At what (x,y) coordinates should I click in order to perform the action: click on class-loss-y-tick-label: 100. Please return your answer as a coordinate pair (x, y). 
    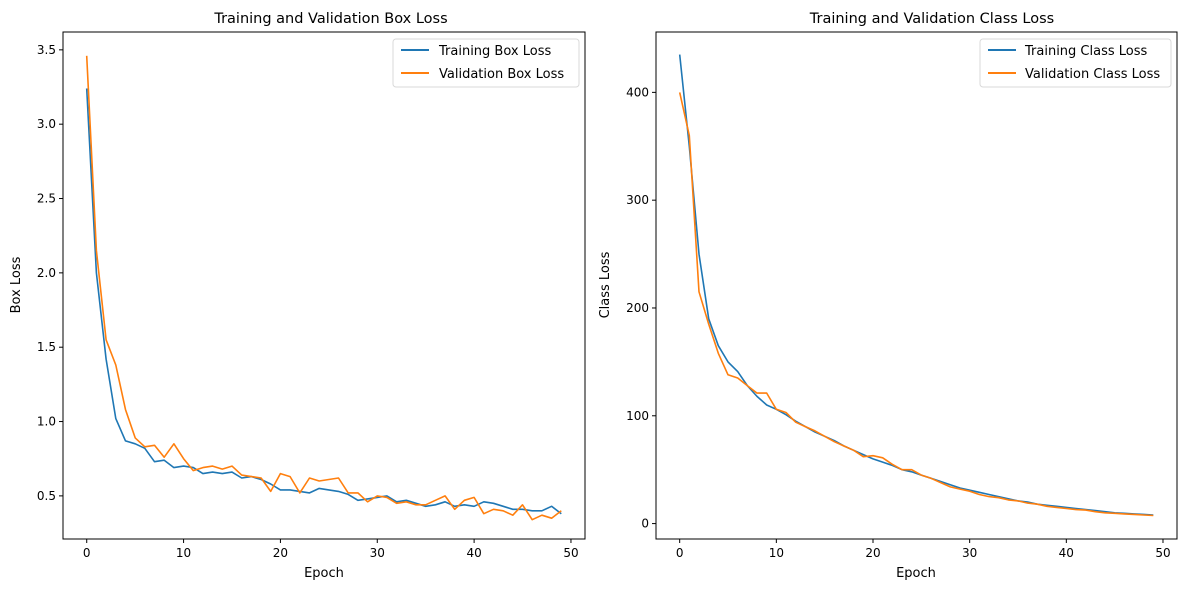
    Looking at the image, I should click on (637, 416).